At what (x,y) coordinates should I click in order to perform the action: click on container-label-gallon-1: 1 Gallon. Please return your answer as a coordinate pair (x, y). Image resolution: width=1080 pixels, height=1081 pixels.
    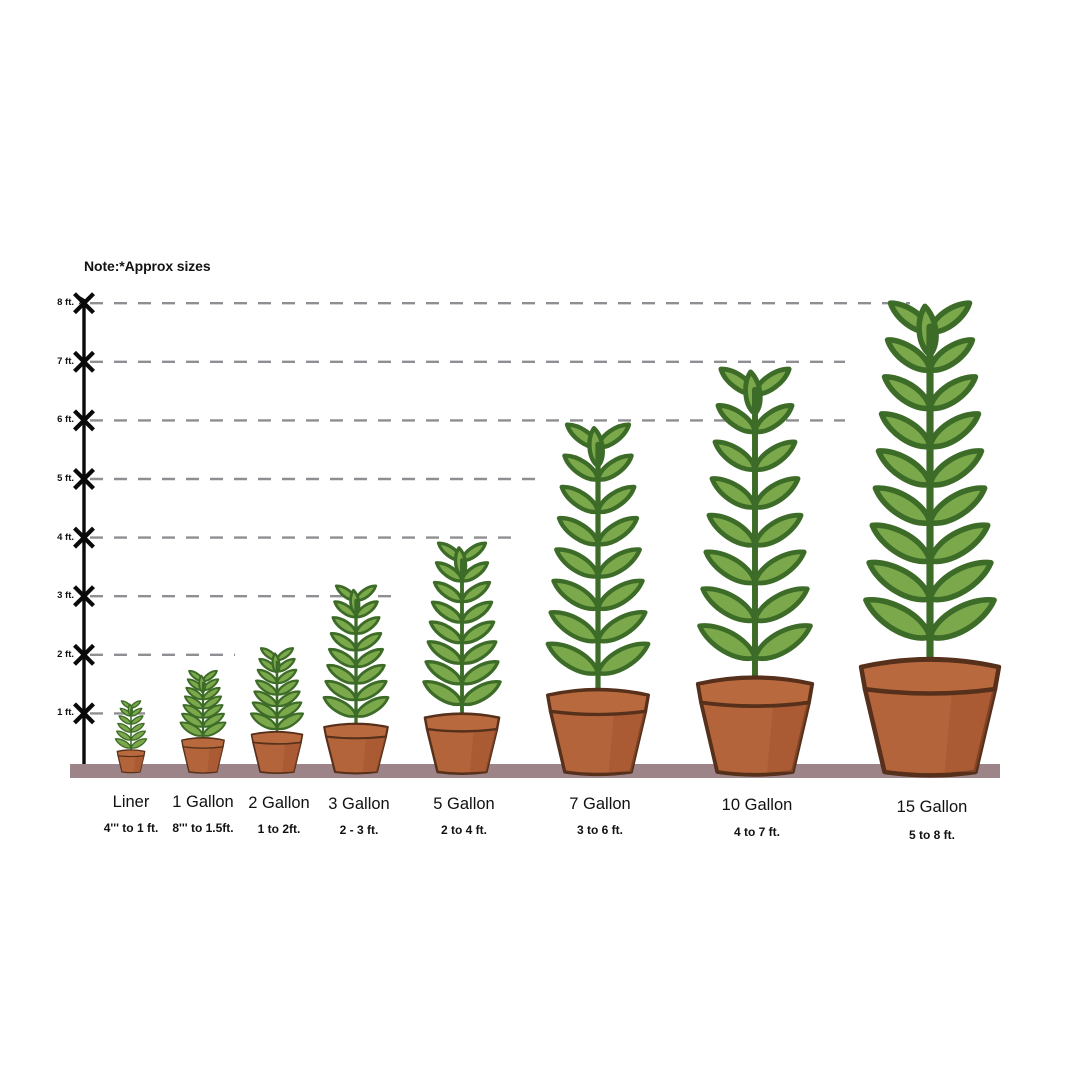
    Looking at the image, I should click on (203, 802).